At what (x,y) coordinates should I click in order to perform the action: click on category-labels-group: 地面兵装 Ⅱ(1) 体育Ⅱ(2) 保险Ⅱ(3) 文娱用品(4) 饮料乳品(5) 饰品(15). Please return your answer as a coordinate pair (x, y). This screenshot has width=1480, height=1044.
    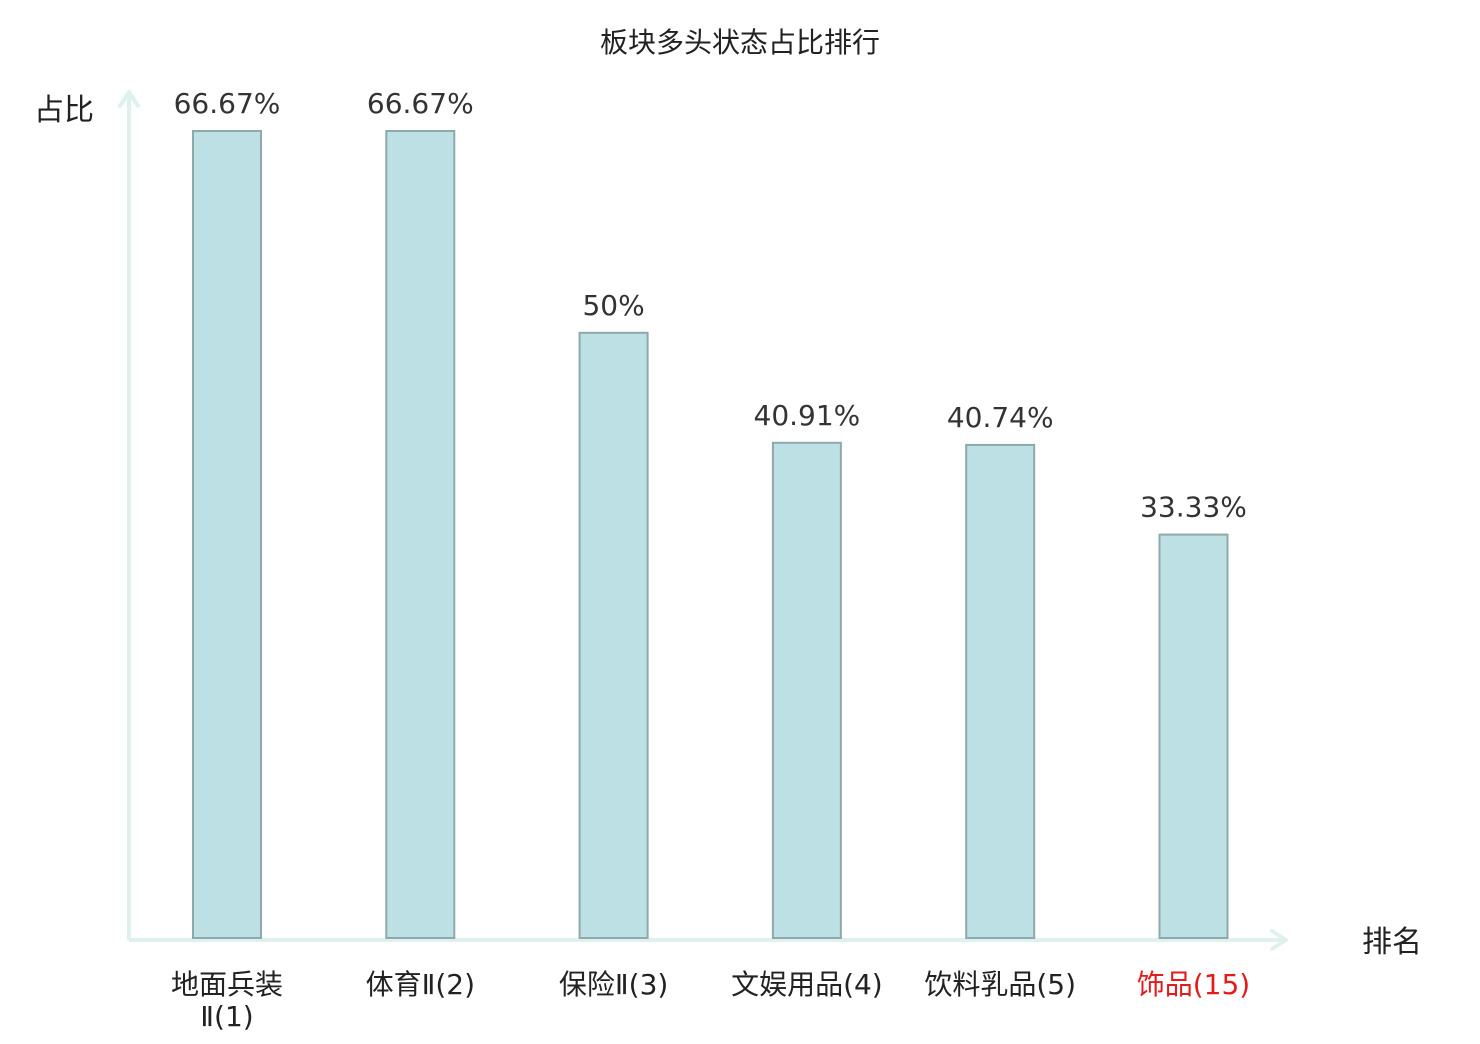
    Looking at the image, I should click on (710, 1000).